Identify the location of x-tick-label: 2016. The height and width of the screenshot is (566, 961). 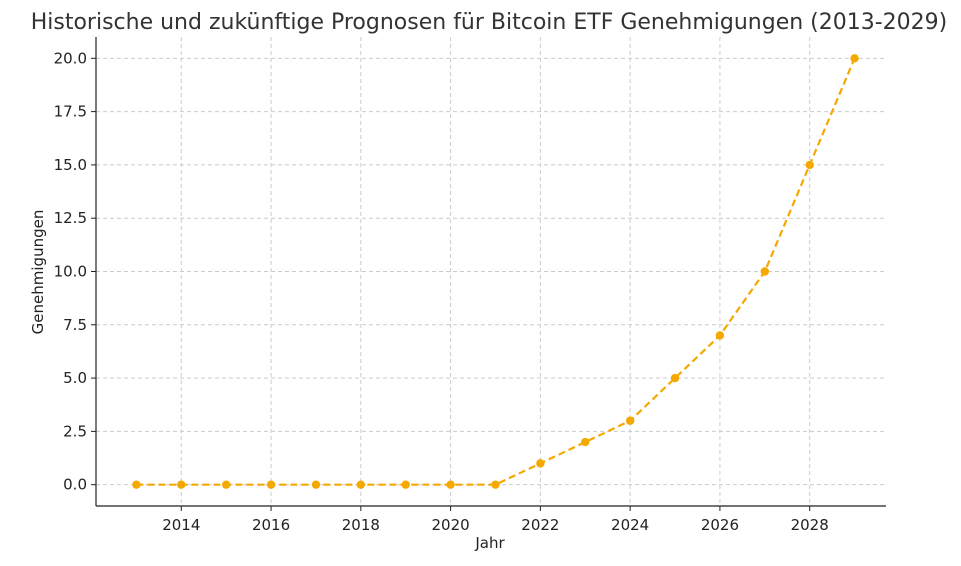
(271, 525).